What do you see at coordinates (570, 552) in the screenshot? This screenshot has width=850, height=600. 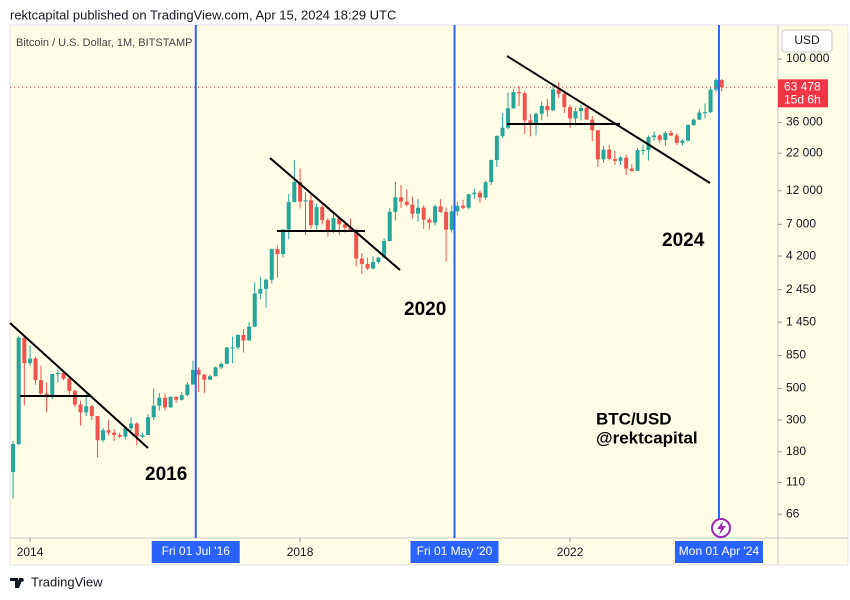 I see `x-tick-label: 2022` at bounding box center [570, 552].